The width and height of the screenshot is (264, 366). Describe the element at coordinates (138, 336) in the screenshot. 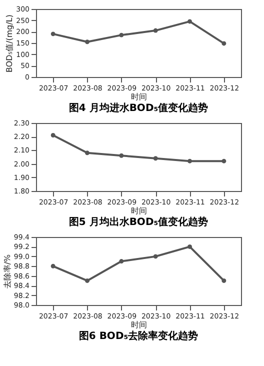

I see `text: 图6 BOD₅去除率变化趋势` at that location.